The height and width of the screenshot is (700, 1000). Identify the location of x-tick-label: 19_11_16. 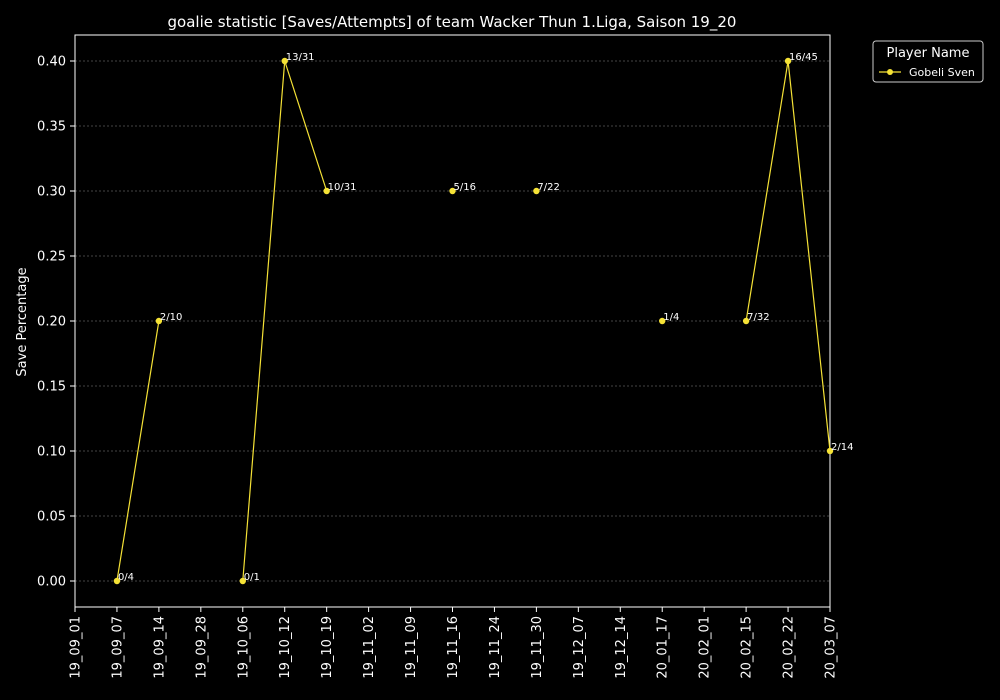
(453, 647).